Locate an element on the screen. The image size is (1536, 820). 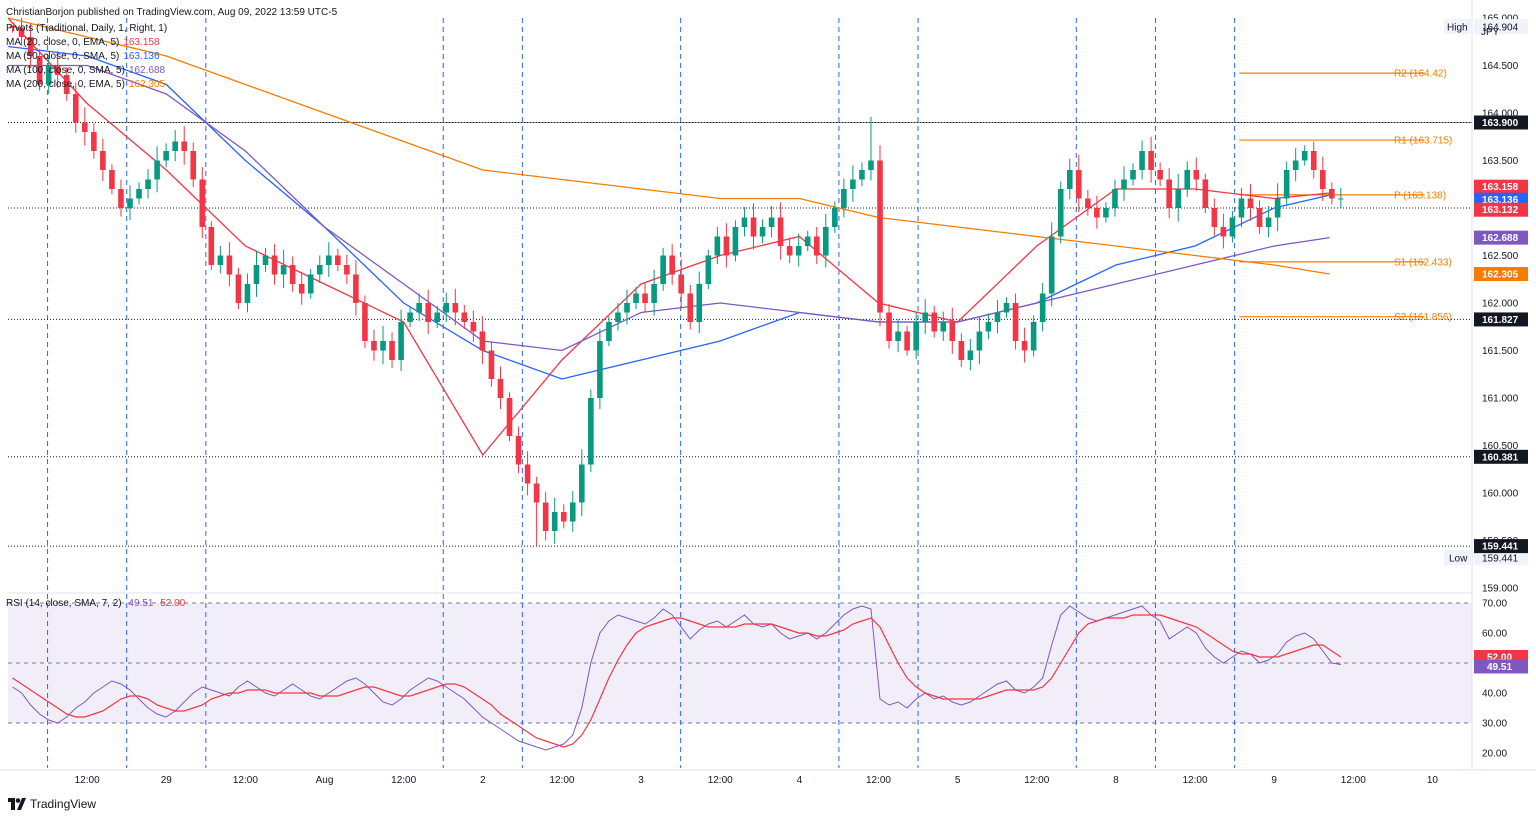
tradingview-footer: TradingView is located at coordinates (52, 804).